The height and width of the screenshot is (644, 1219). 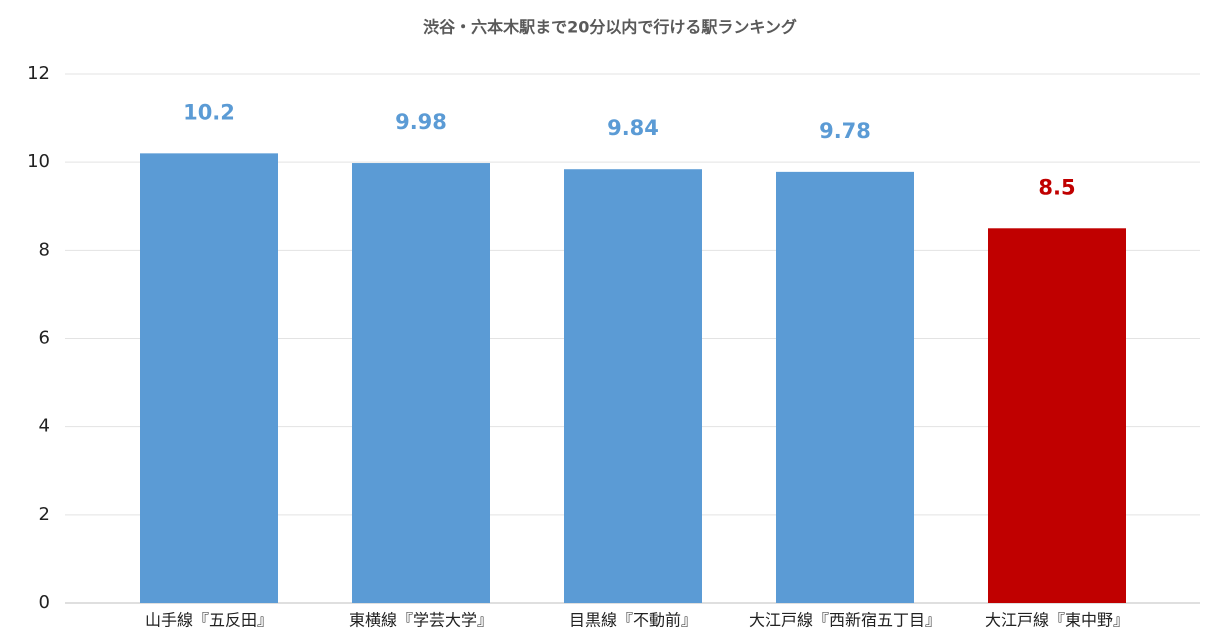 What do you see at coordinates (421, 620) in the screenshot?
I see `x-tick-label: 東横線『学芸大学』` at bounding box center [421, 620].